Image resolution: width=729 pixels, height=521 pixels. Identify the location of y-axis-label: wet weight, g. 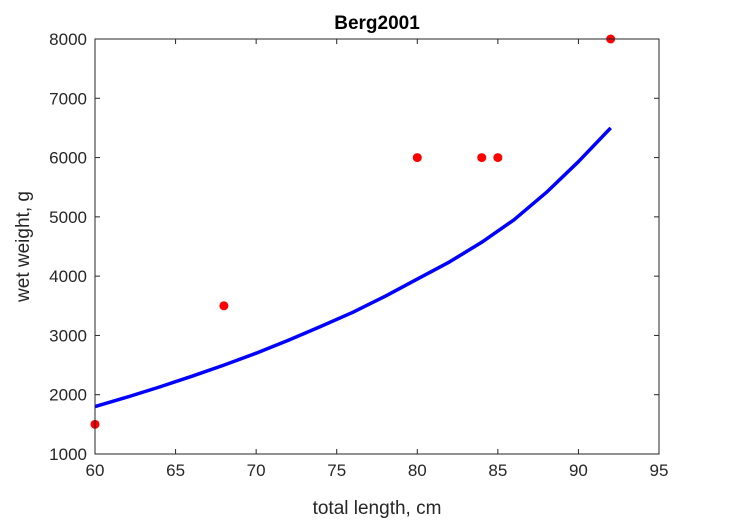
(23, 247).